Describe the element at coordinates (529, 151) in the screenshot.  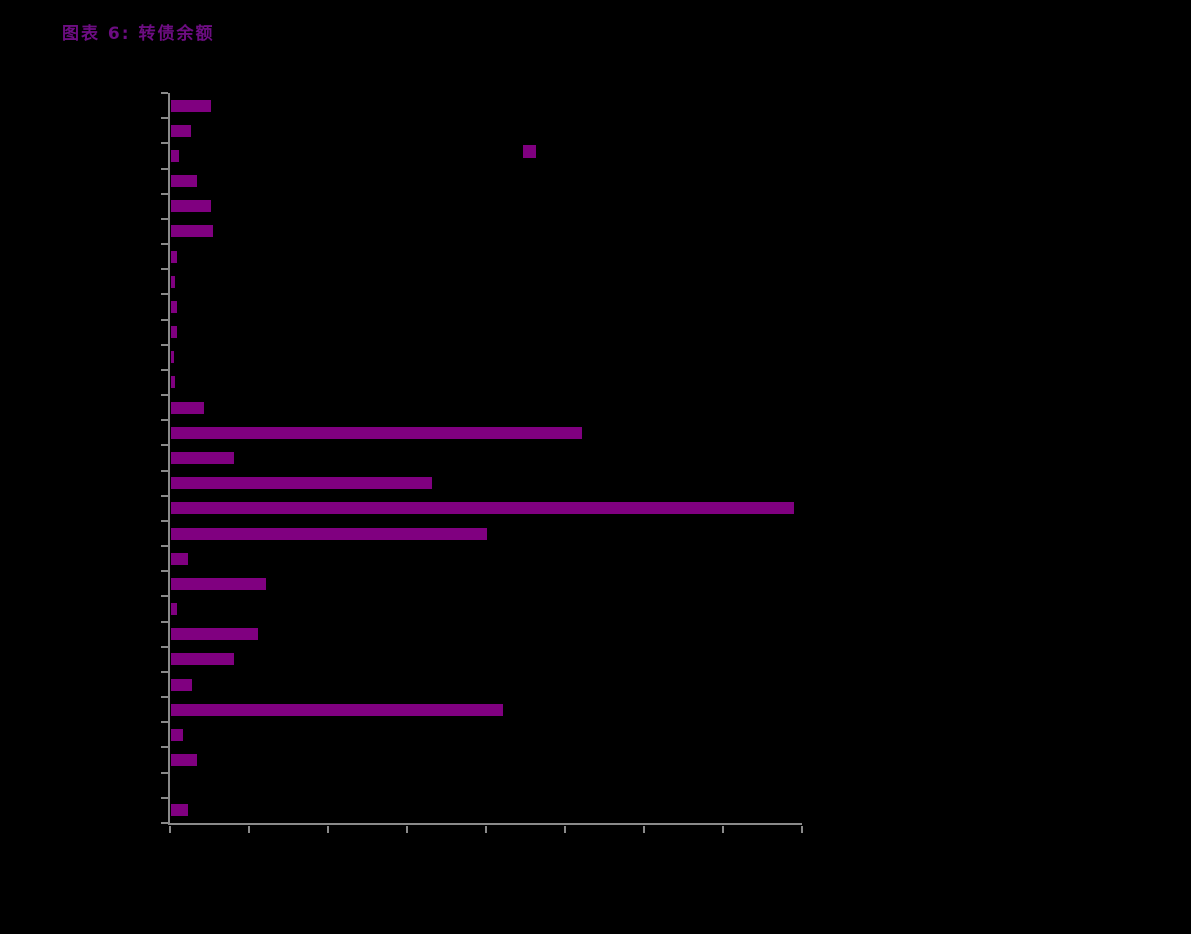
I see `legend-marker-icon` at that location.